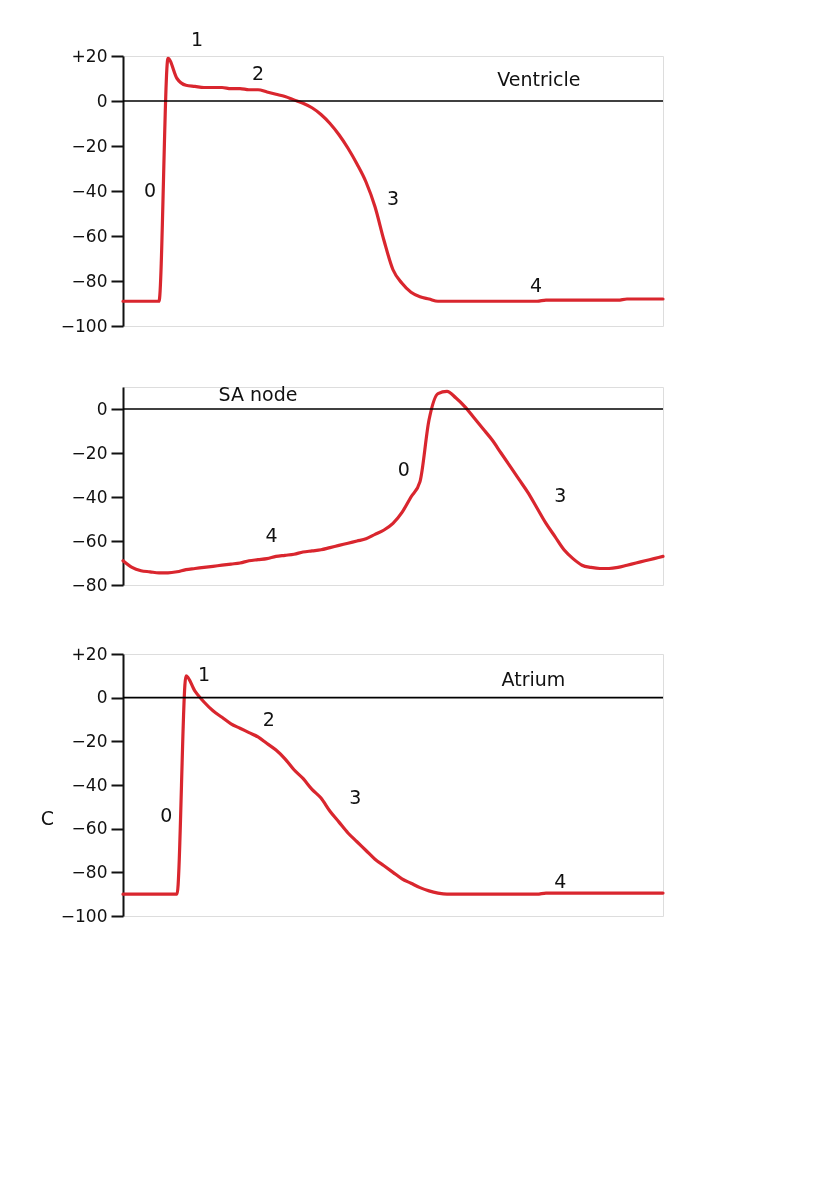 Image resolution: width=830 pixels, height=1201 pixels. Describe the element at coordinates (533, 679) in the screenshot. I see `text: Atrium` at that location.